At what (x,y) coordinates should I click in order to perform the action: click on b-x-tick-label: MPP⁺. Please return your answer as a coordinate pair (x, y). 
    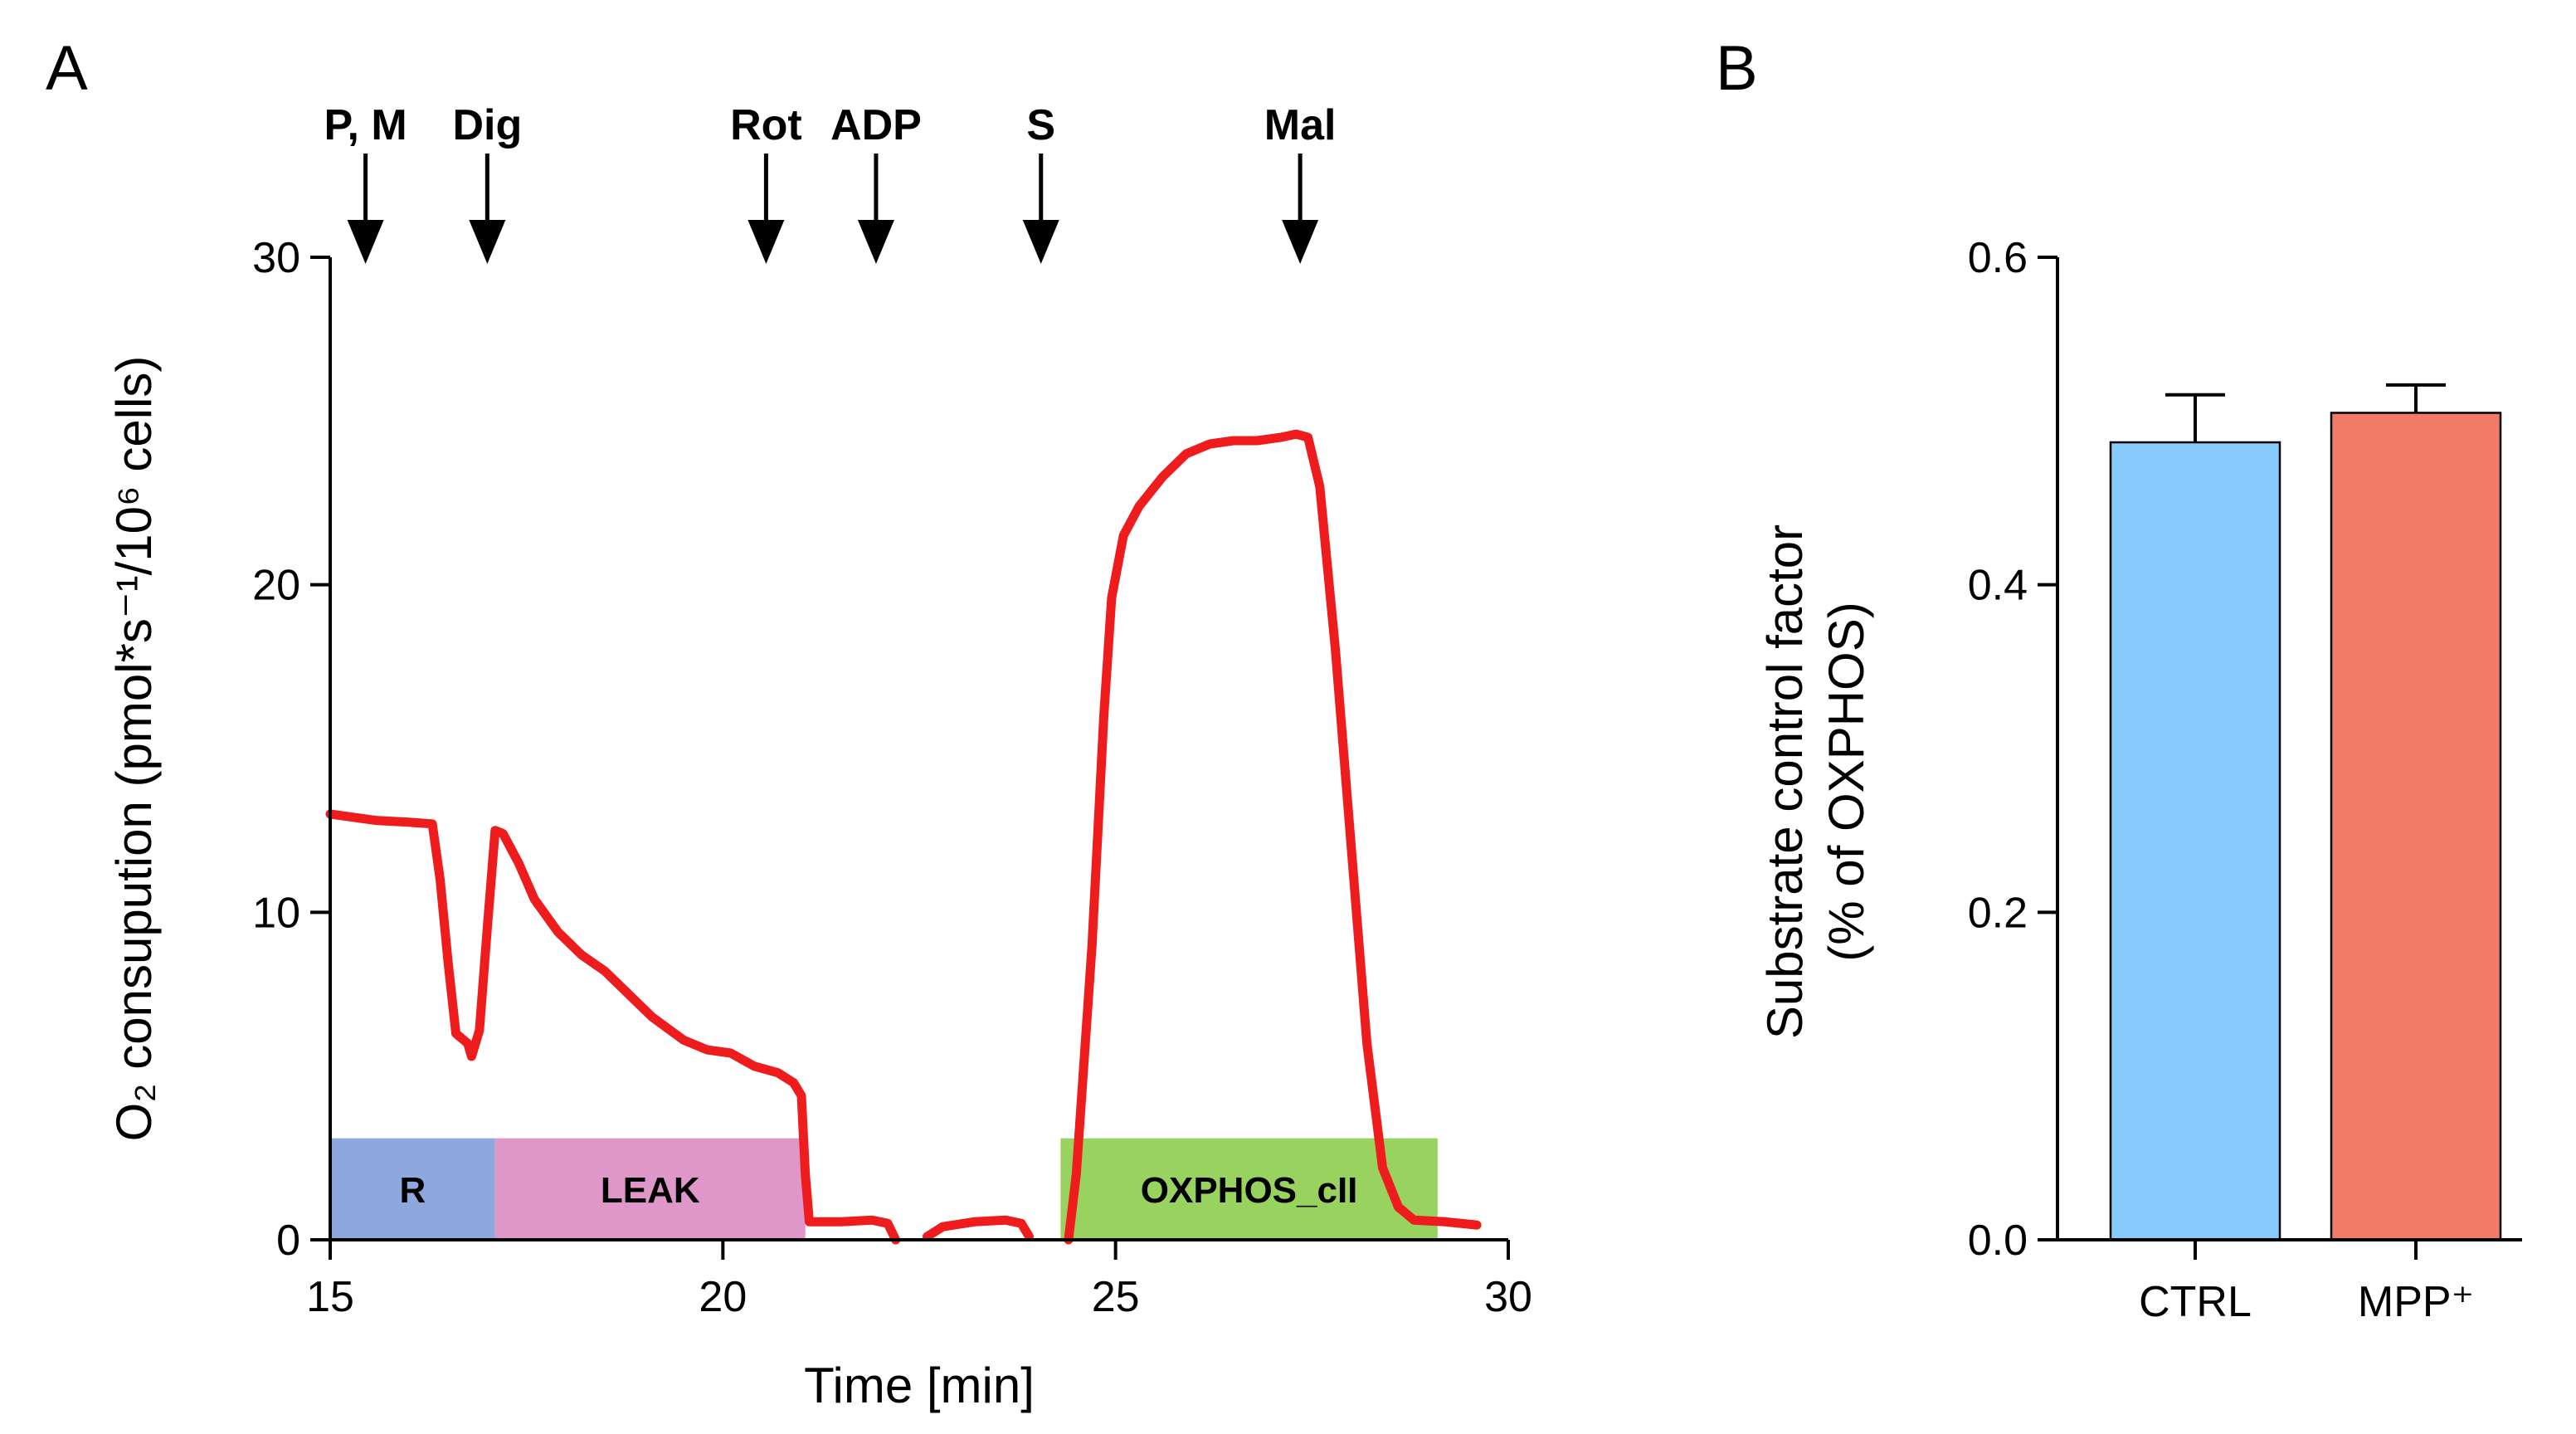
    Looking at the image, I should click on (2416, 1302).